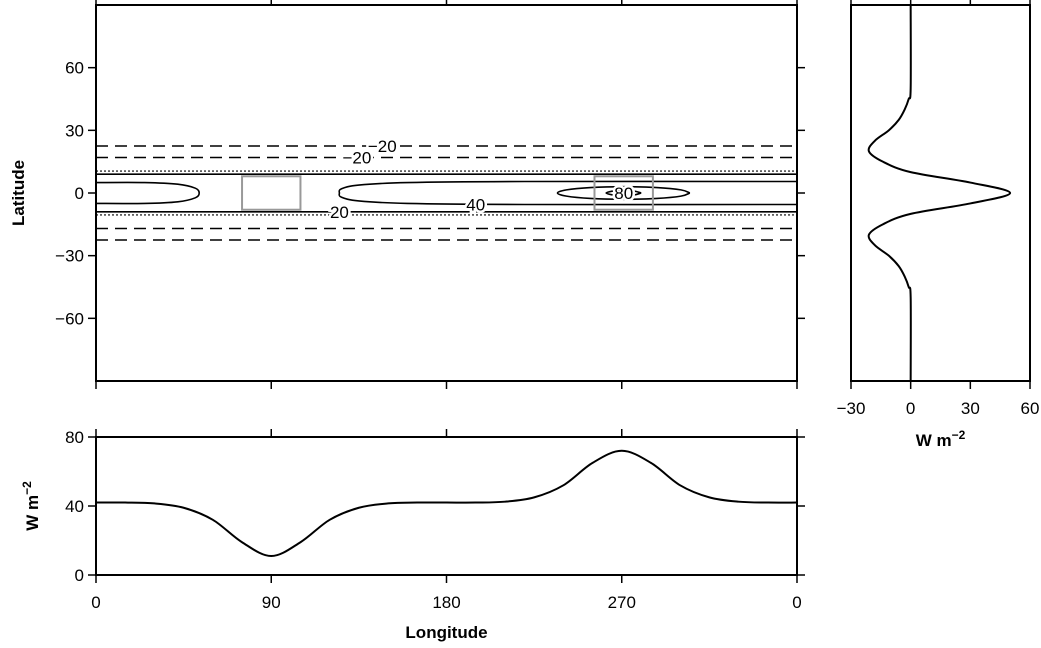 Image resolution: width=1041 pixels, height=648 pixels. I want to click on y-tick-label: 80, so click(74, 437).